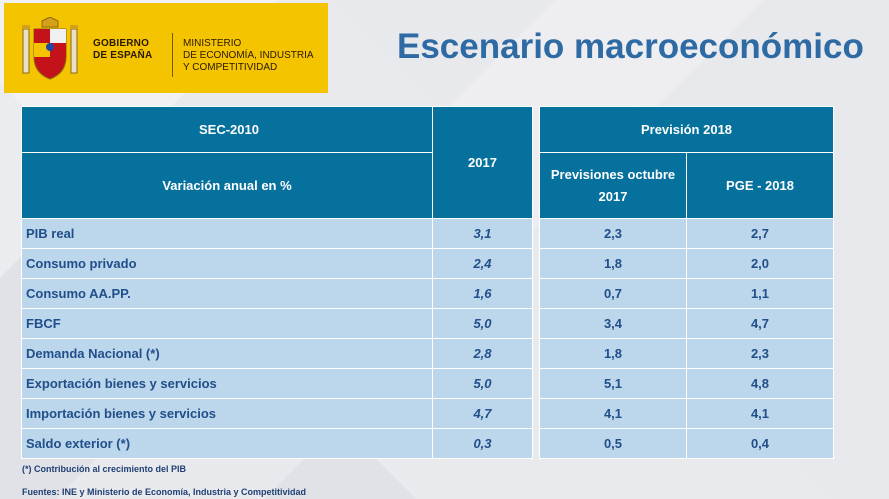 Image resolution: width=889 pixels, height=499 pixels. I want to click on table-row: 1,8 2,0, so click(686, 263).